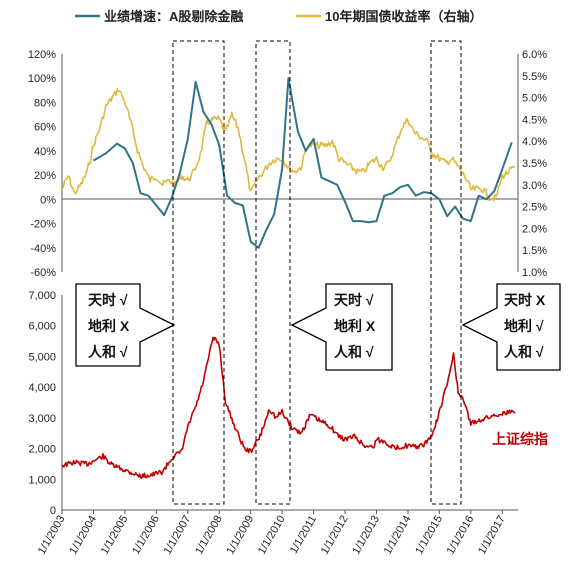 The image size is (572, 570). Describe the element at coordinates (534, 120) in the screenshot. I see `top-right-y-tick-label: 4.5%` at that location.